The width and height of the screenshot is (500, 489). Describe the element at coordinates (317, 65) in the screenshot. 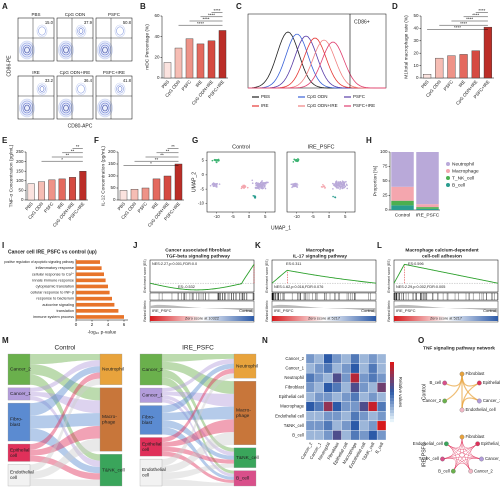

I see `histogram-curve` at that location.